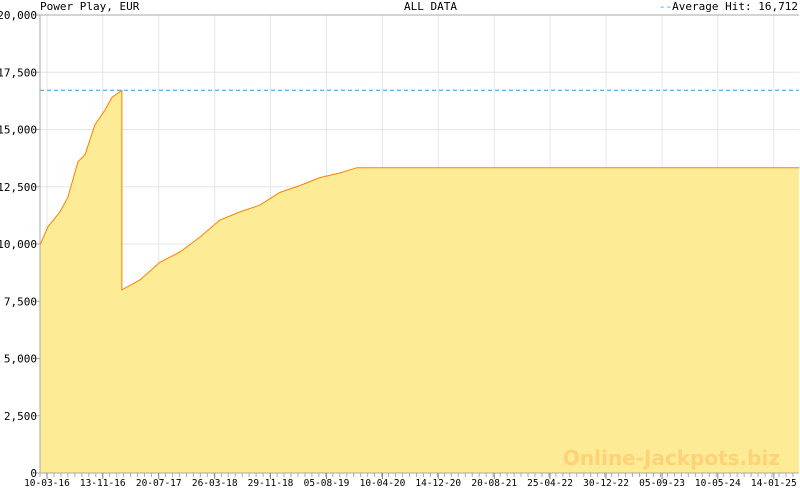 The image size is (800, 490). I want to click on y-tick-label: 2,500, so click(20, 416).